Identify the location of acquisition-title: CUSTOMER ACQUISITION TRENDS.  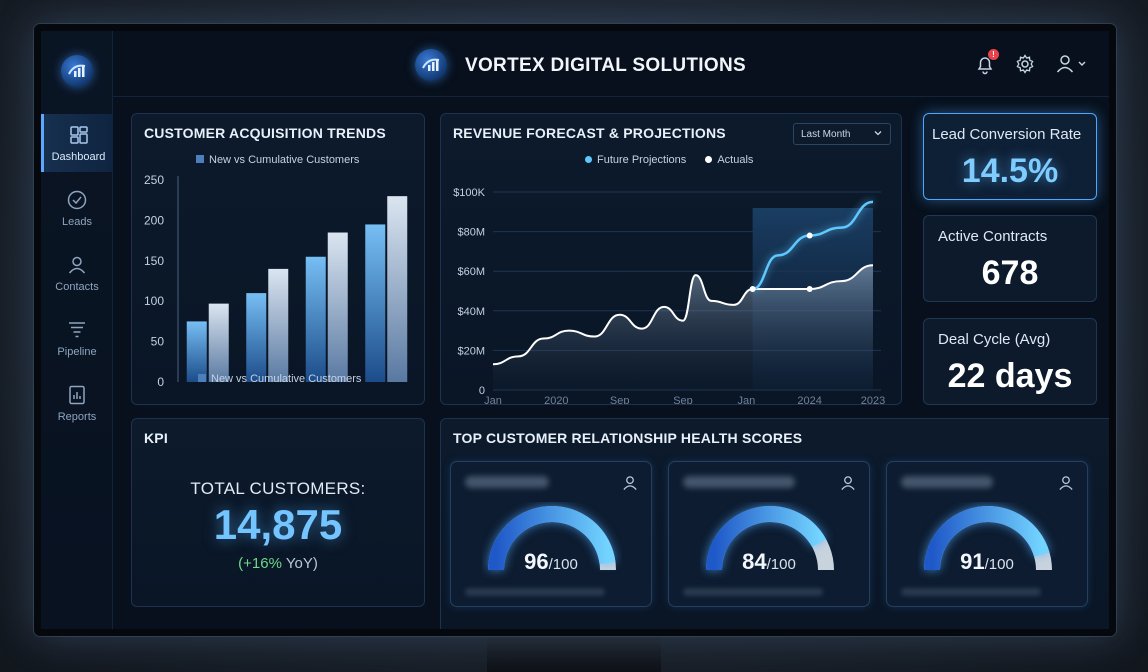
(265, 133).